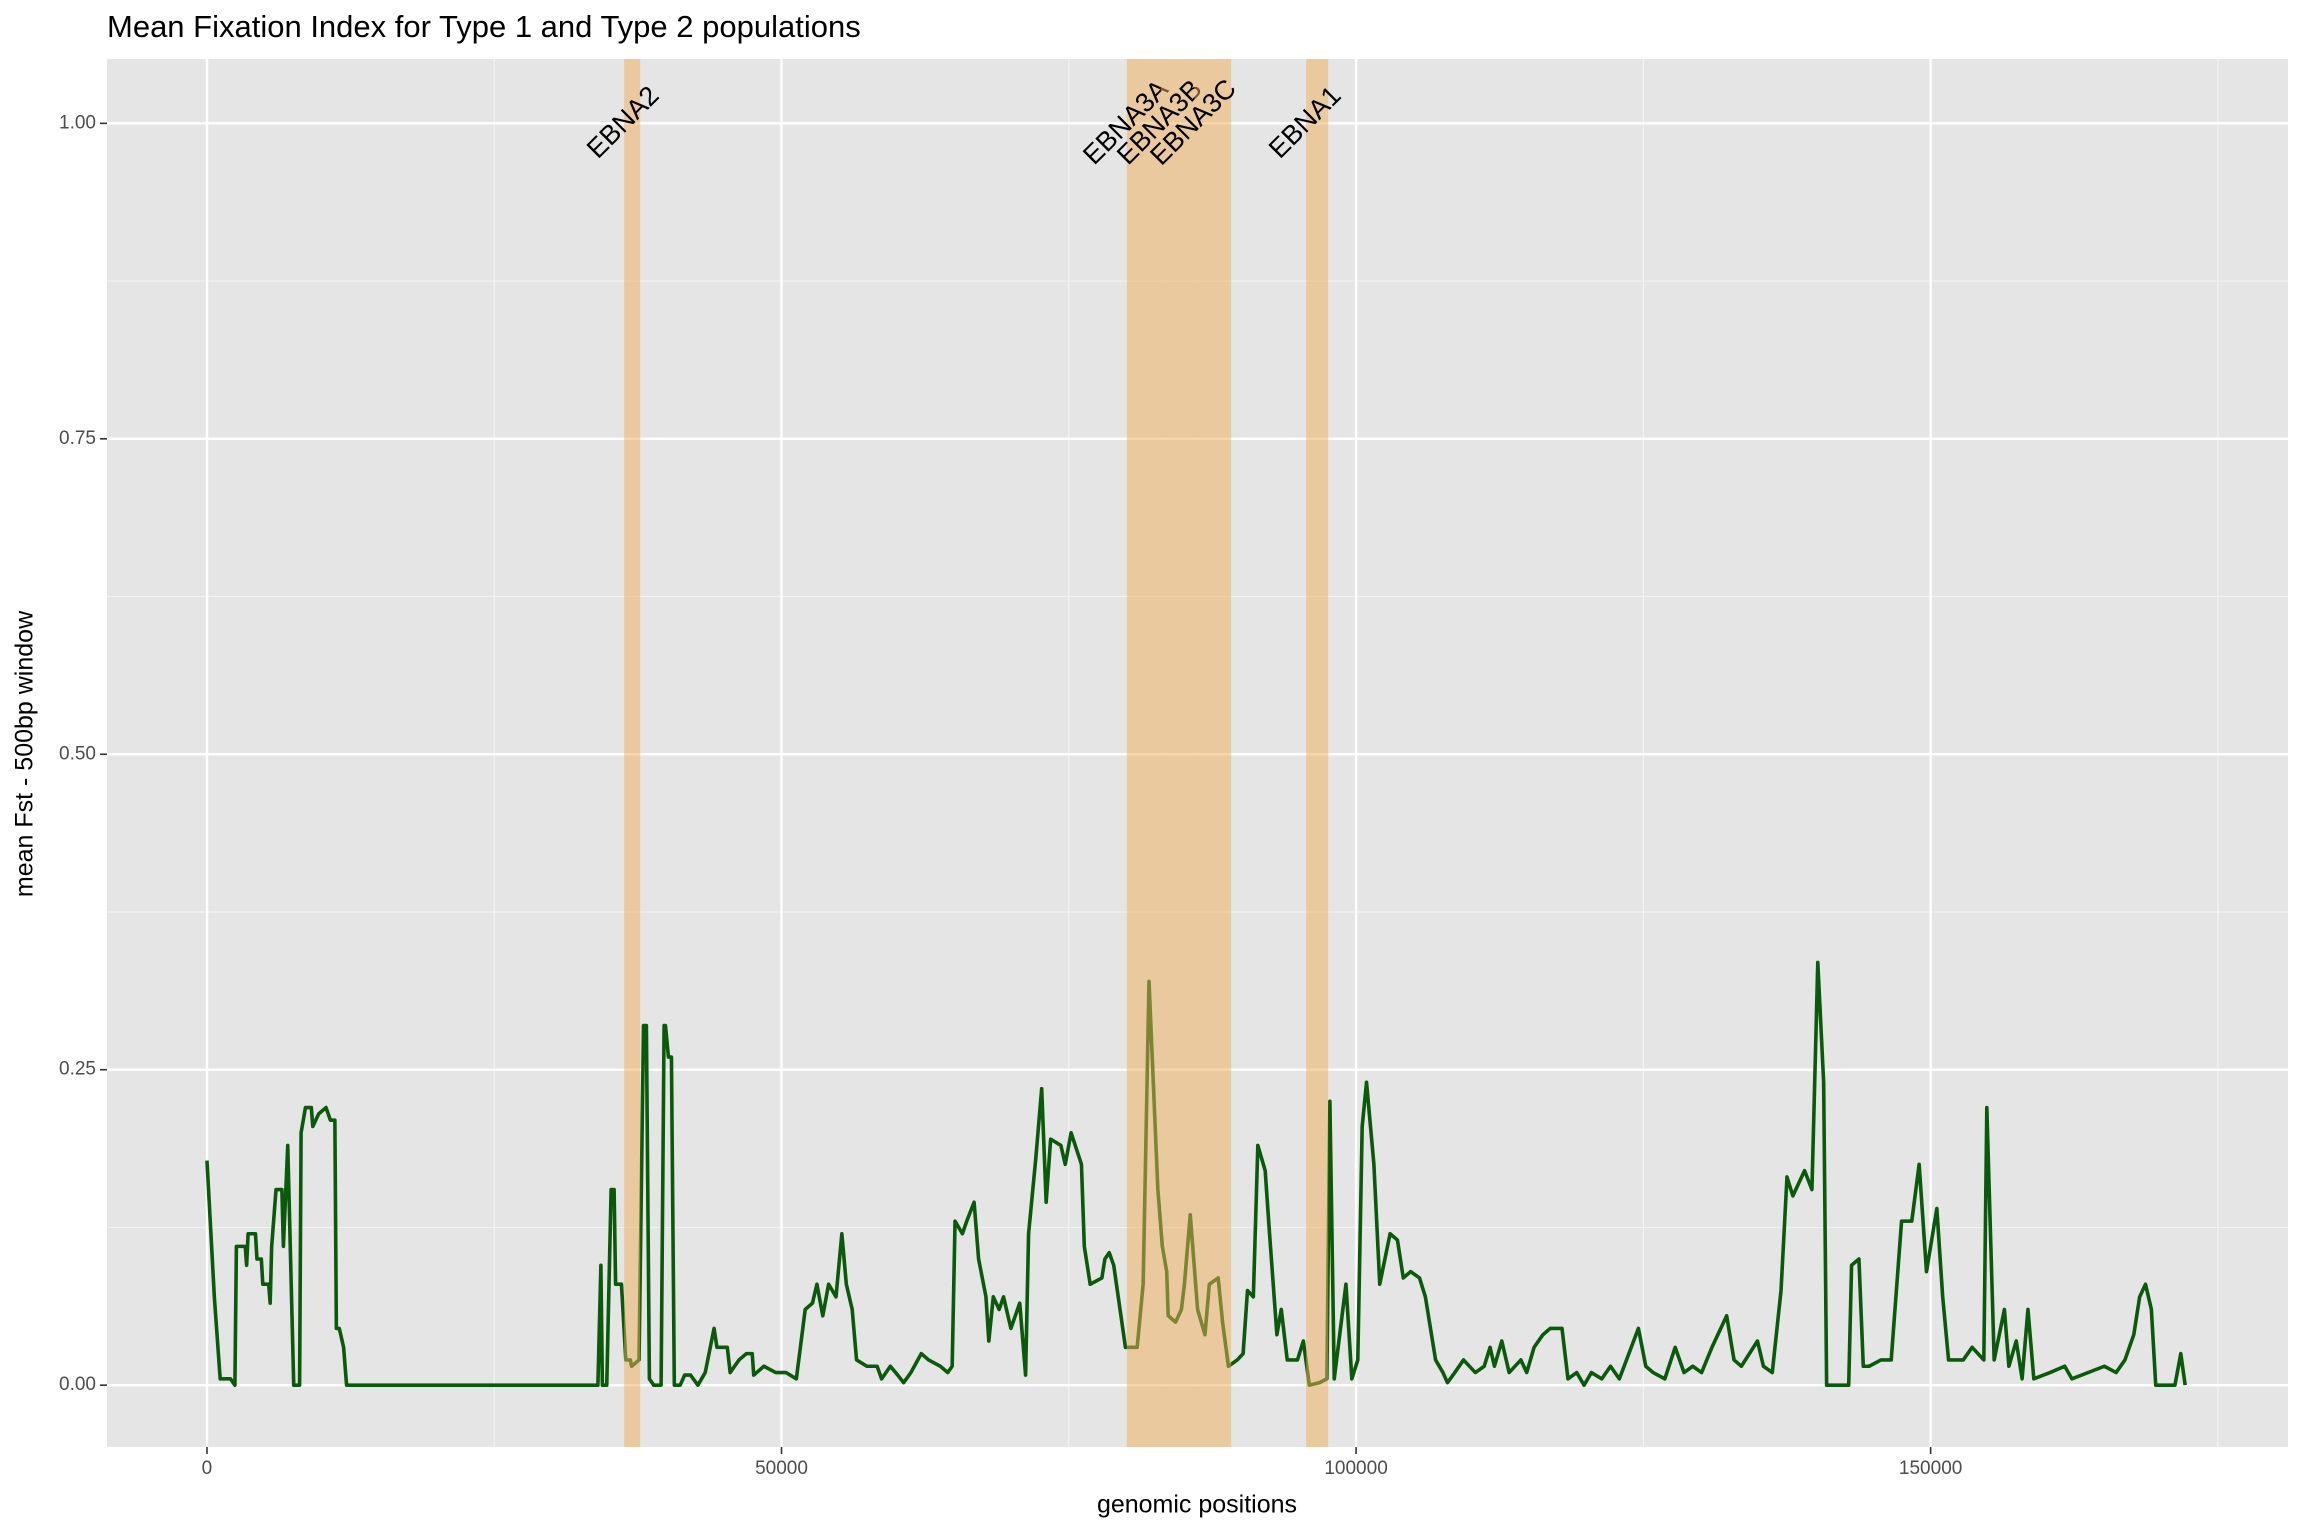 This screenshot has height=1536, width=2304. Describe the element at coordinates (25, 753) in the screenshot. I see `y-axis-title: mean Fst - 500bp window` at that location.